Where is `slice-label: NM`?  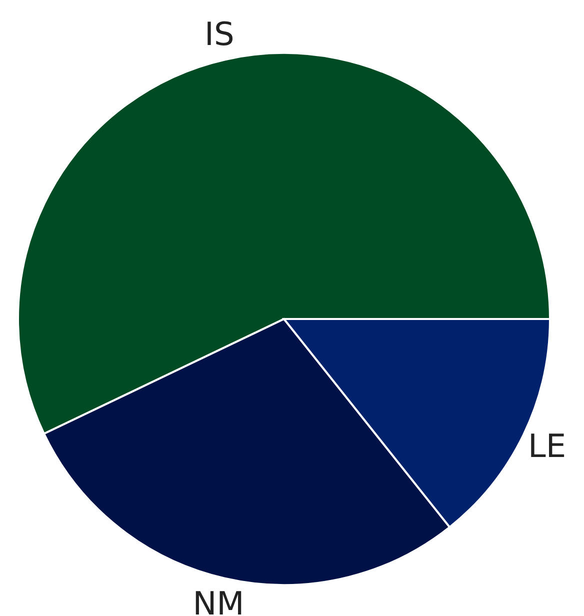
slice-label: NM is located at coordinates (218, 600).